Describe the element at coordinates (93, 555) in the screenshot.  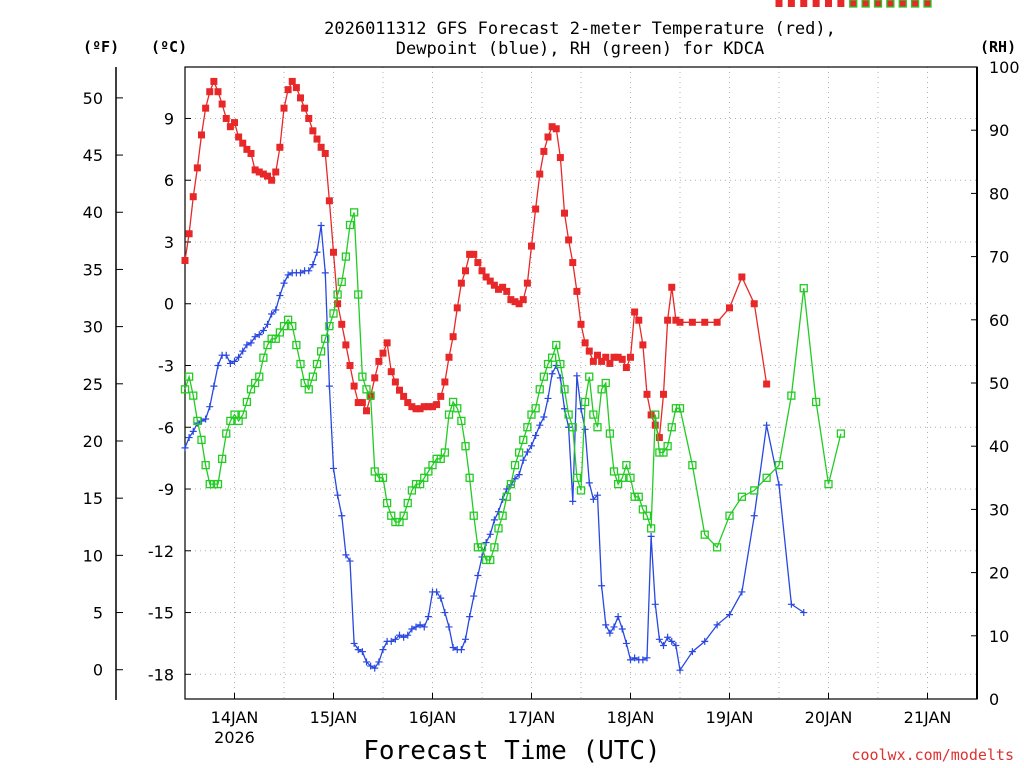
I see `f-tick-label: 10` at that location.